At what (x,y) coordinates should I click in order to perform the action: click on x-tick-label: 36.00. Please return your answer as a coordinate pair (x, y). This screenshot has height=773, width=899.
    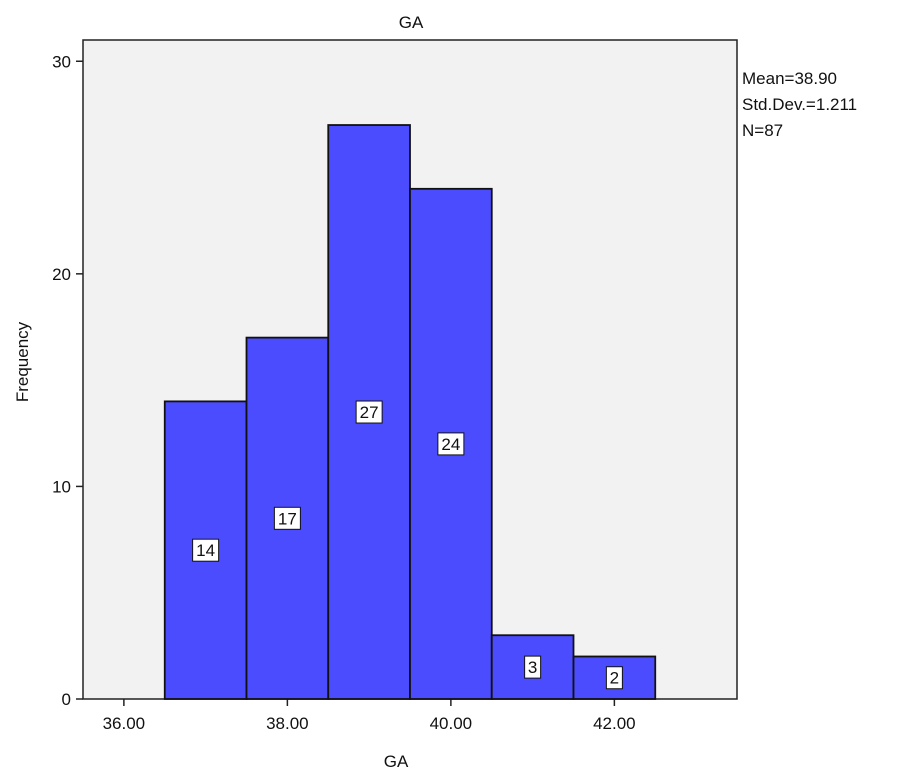
    Looking at the image, I should click on (124, 723).